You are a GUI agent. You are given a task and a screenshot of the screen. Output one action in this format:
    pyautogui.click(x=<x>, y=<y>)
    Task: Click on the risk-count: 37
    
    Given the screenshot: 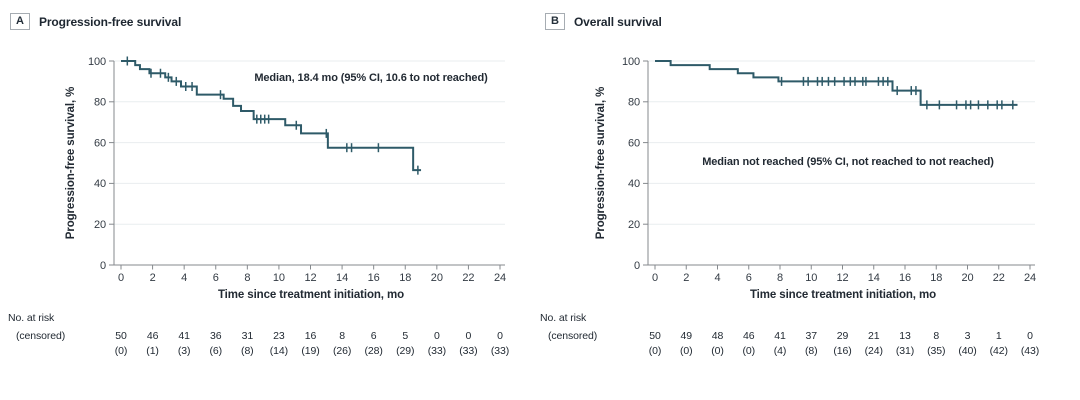 What is the action you would take?
    pyautogui.click(x=812, y=336)
    